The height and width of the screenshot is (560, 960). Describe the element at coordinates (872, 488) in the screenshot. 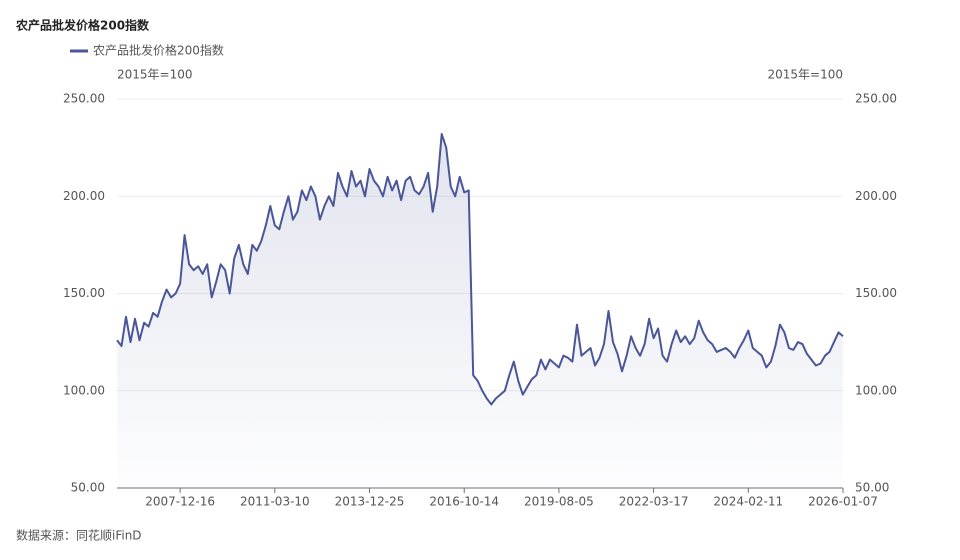

I see `y2-tick-label: 50.00` at that location.